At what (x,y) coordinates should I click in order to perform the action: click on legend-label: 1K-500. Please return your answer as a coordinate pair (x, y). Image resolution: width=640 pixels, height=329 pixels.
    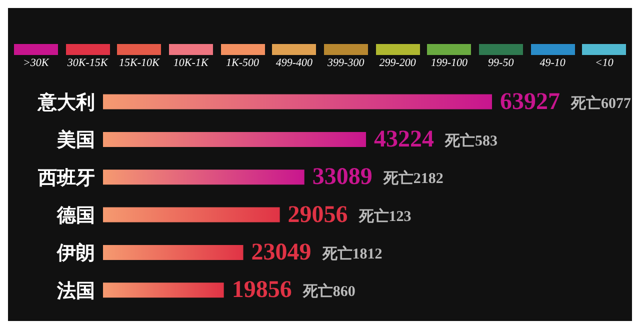
    Looking at the image, I should click on (243, 63).